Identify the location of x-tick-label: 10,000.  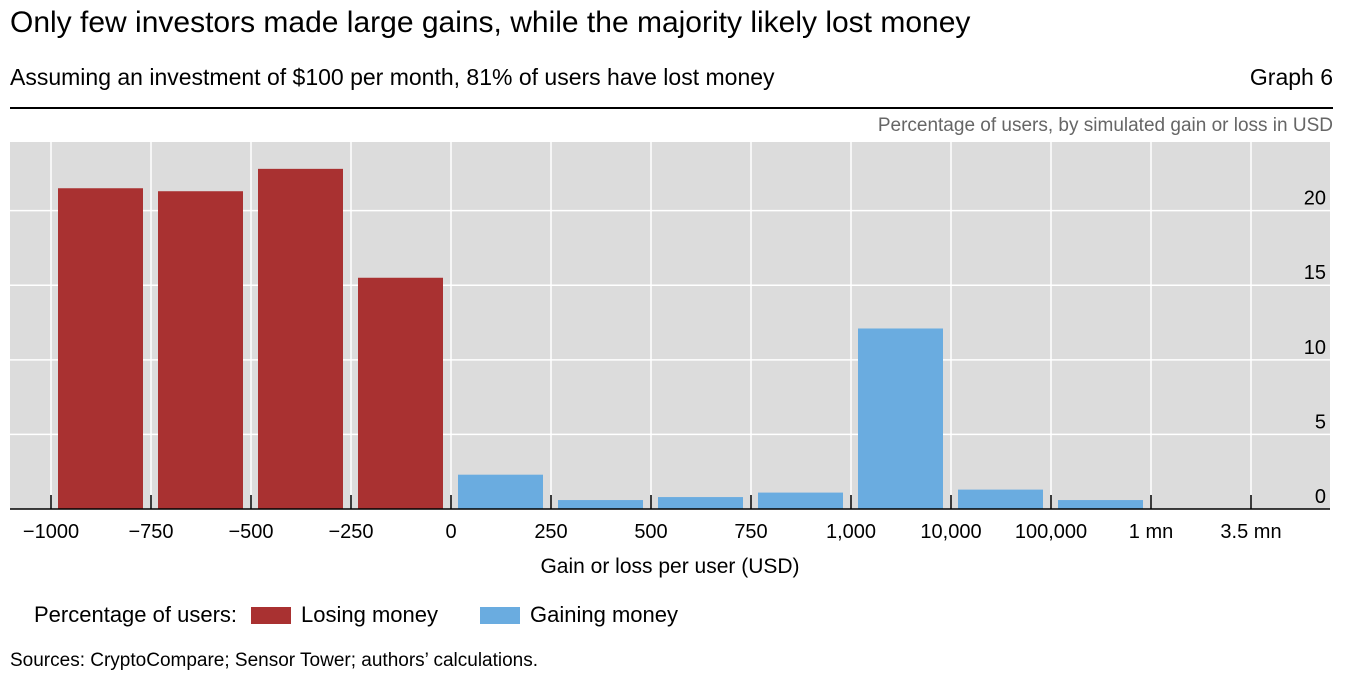
(950, 532).